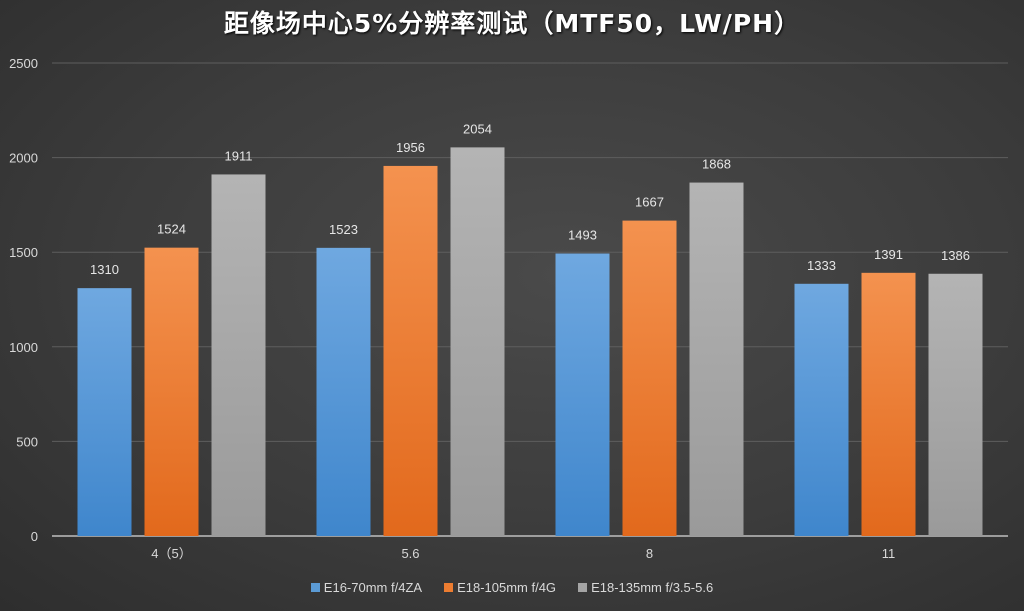  What do you see at coordinates (649, 202) in the screenshot?
I see `data-label: 1667` at bounding box center [649, 202].